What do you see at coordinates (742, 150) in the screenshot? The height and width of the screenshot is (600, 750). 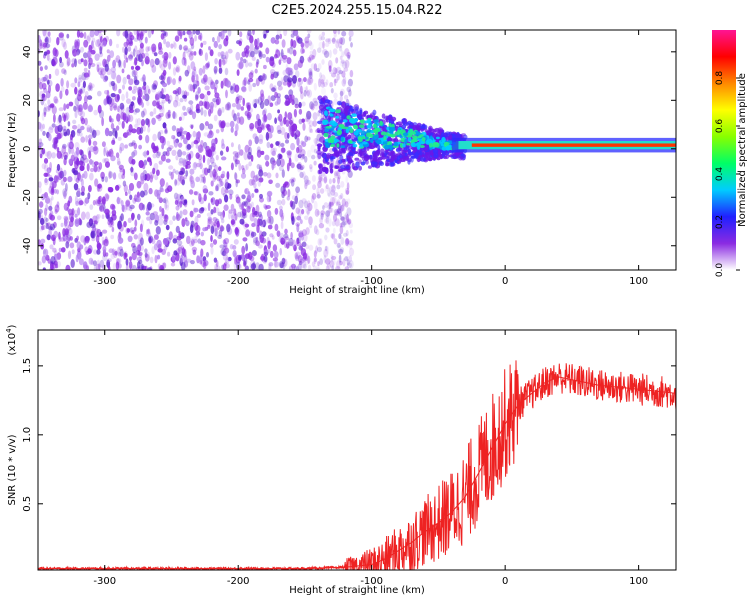 I see `colorbar-label: Normalized spectral amplitude` at bounding box center [742, 150].